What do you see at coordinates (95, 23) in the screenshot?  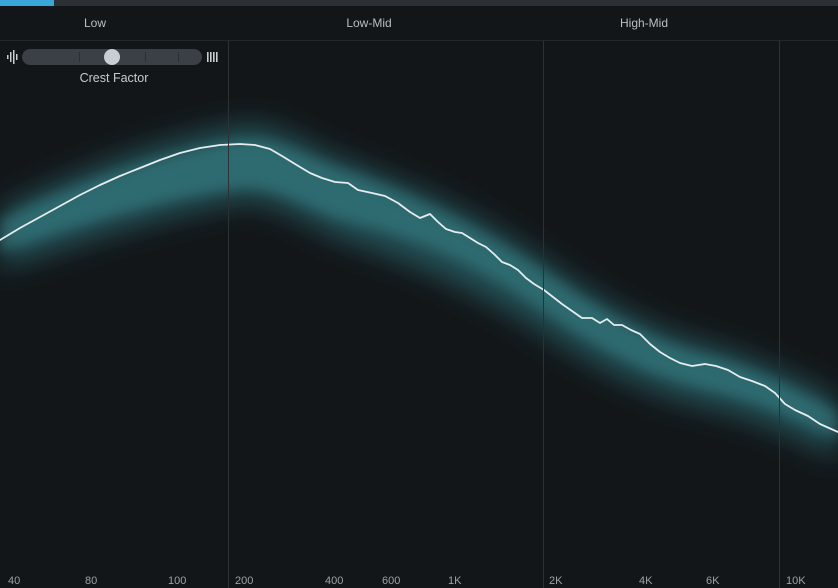 I see `band-label-low: Low` at bounding box center [95, 23].